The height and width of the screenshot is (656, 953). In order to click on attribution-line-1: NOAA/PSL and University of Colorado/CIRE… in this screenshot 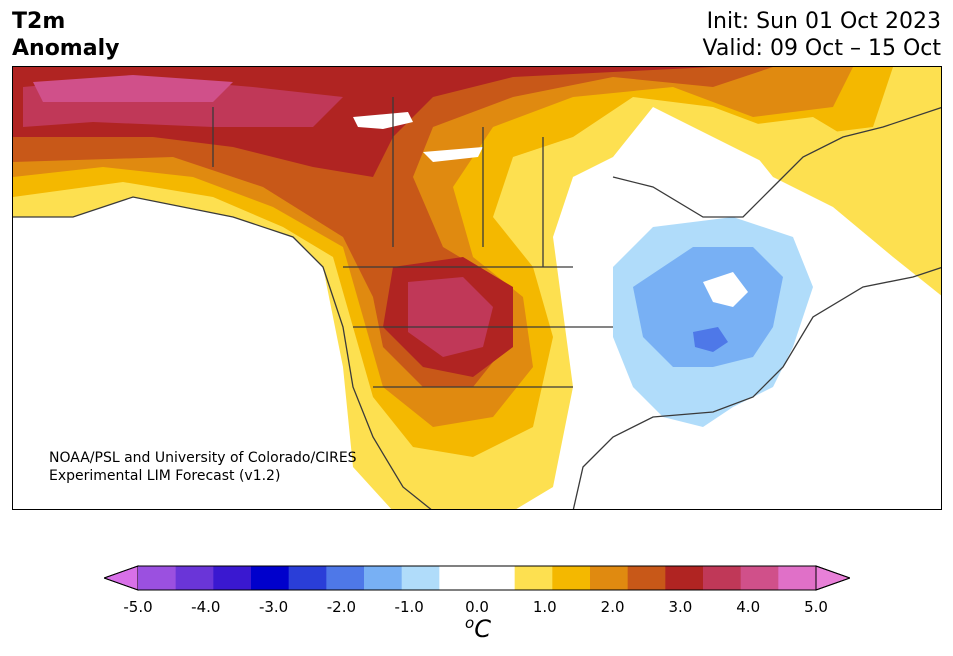, I will do `click(203, 458)`.